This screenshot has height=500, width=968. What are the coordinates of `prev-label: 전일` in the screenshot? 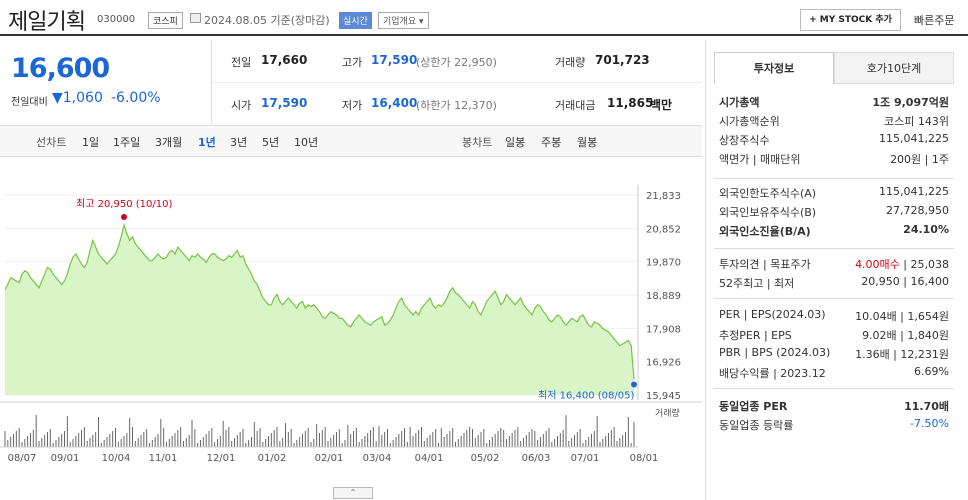 It's located at (241, 62).